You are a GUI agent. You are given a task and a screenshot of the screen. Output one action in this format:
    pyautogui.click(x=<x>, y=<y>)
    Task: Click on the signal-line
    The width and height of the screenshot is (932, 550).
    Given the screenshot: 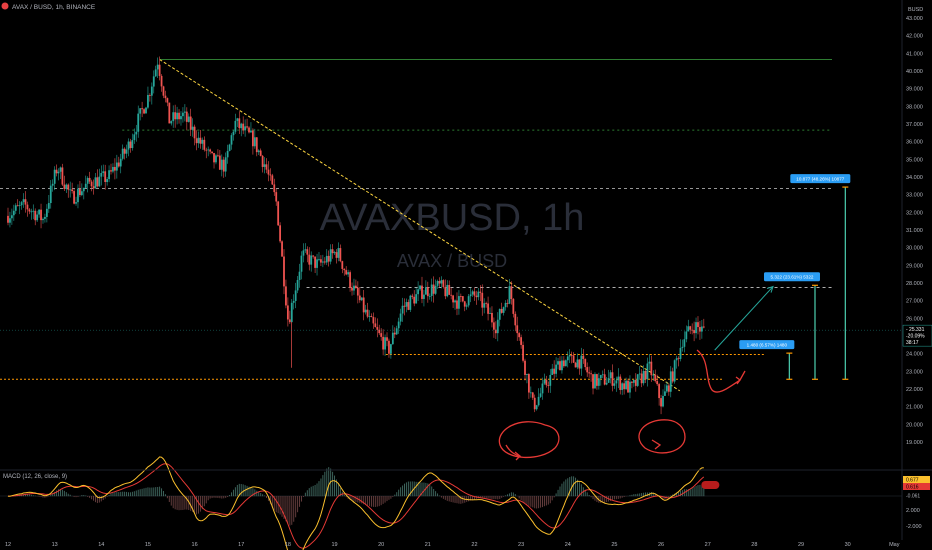 What is the action you would take?
    pyautogui.click(x=356, y=506)
    